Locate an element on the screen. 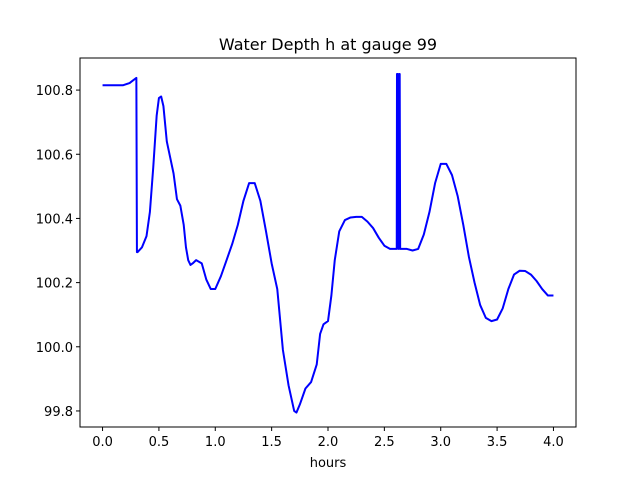  x-tick-label: 2.5 is located at coordinates (384, 442).